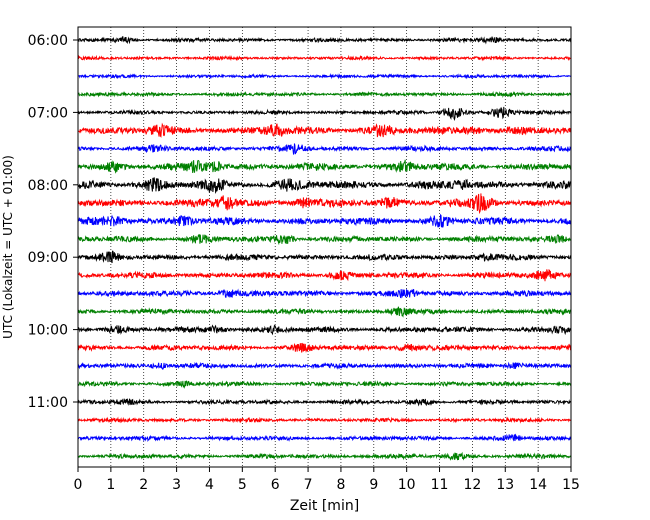 The width and height of the screenshot is (650, 520). I want to click on y-tick-label-2: 08:00, so click(48, 186).